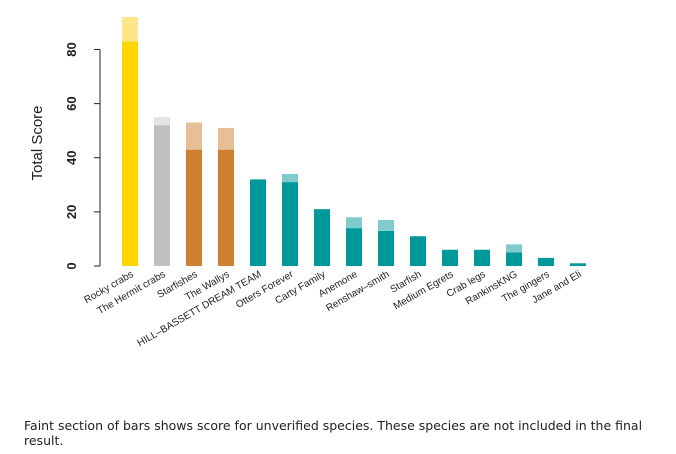 This screenshot has height=454, width=676. What do you see at coordinates (71, 103) in the screenshot?
I see `y-tick-label: 60` at bounding box center [71, 103].